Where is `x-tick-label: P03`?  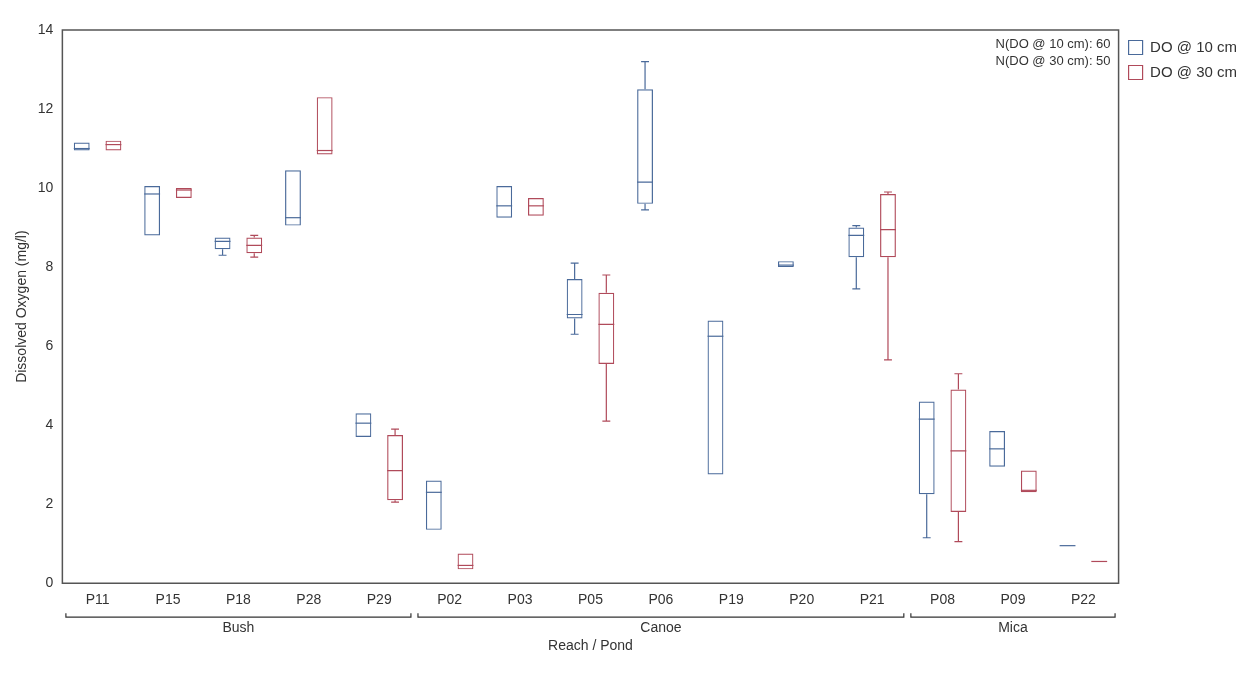
x-tick-label: P03 is located at coordinates (520, 599).